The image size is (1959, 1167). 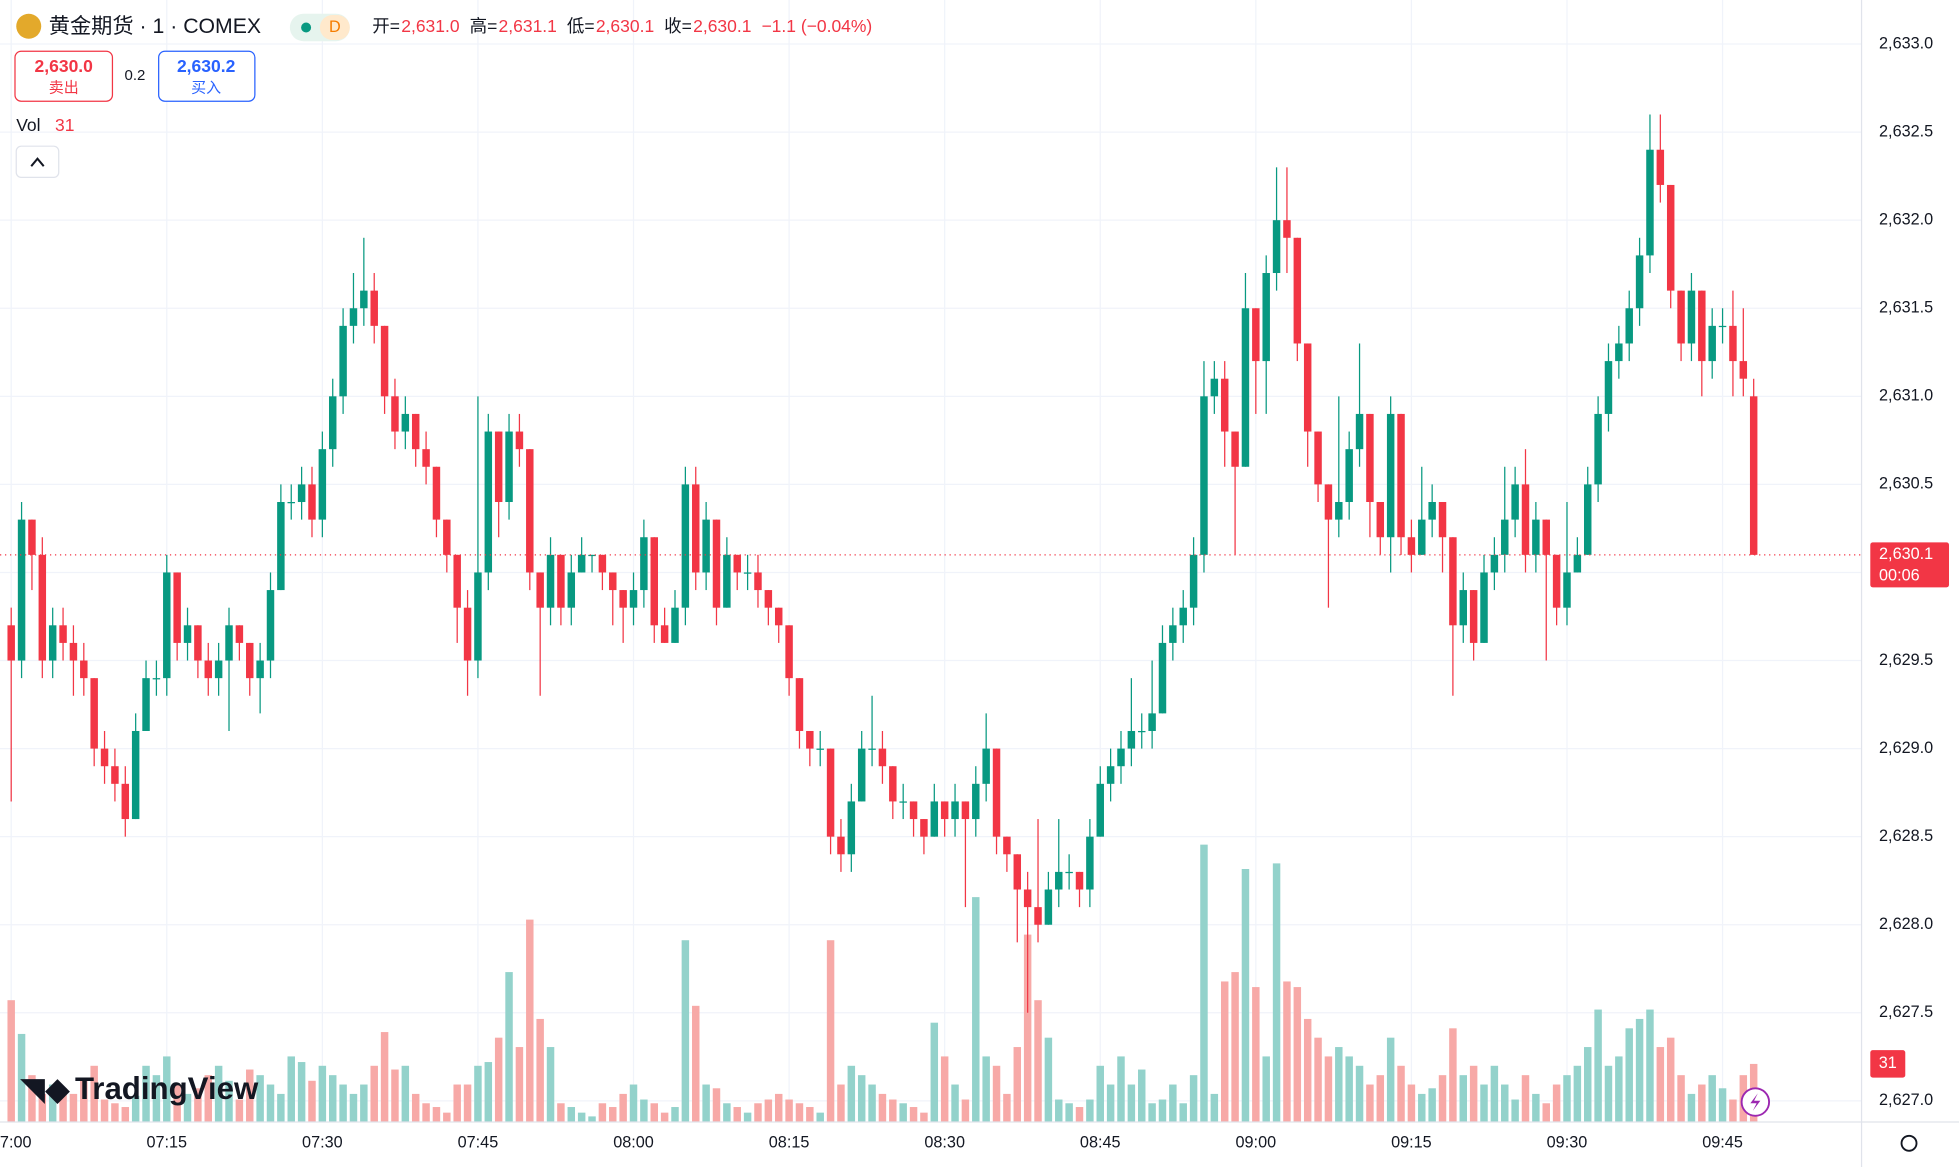 What do you see at coordinates (206, 66) in the screenshot?
I see `buy-price: 2,630.2` at bounding box center [206, 66].